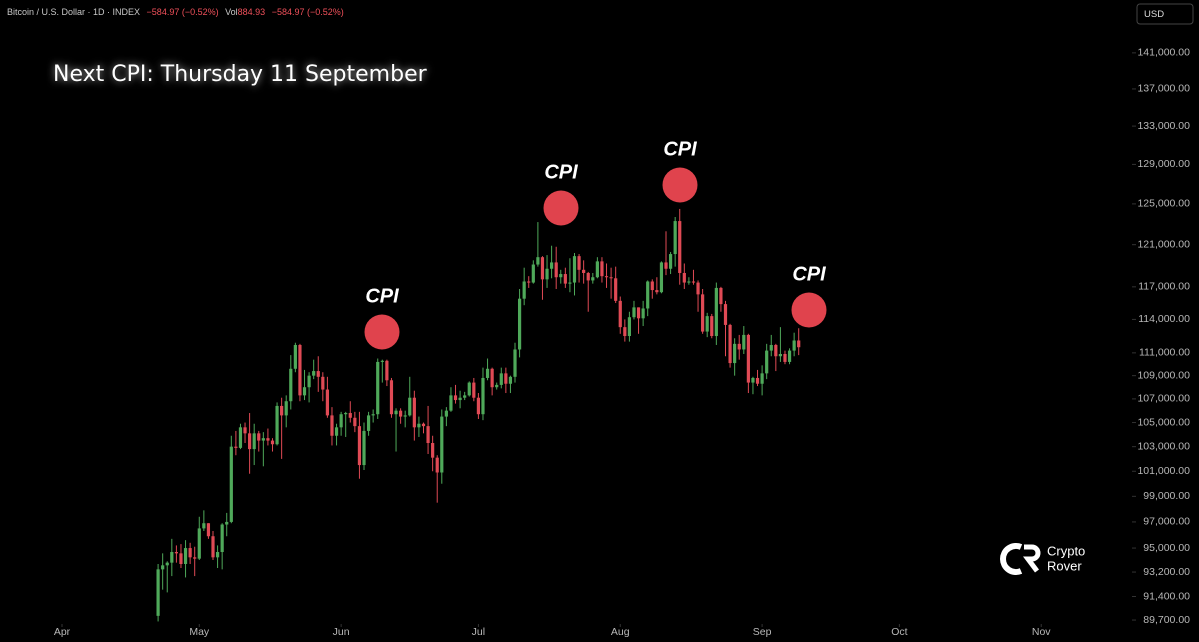  What do you see at coordinates (73, 12) in the screenshot?
I see `symbol: Bitcoin / U.S. Dollar · 1D · INDEX` at bounding box center [73, 12].